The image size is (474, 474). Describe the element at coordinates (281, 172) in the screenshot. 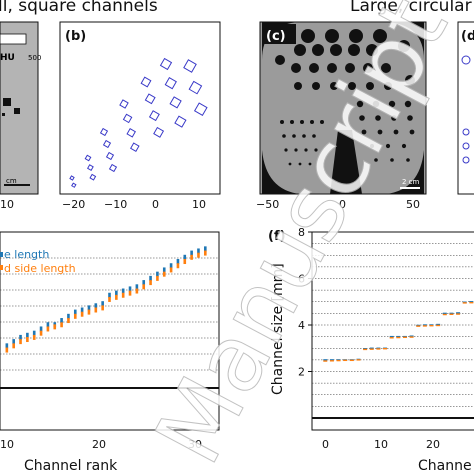

I see `phantom-corner-bottom-left` at that location.